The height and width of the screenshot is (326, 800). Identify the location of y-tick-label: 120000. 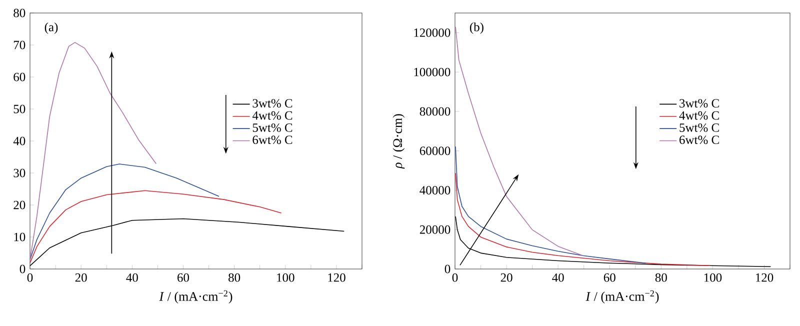
(432, 32).